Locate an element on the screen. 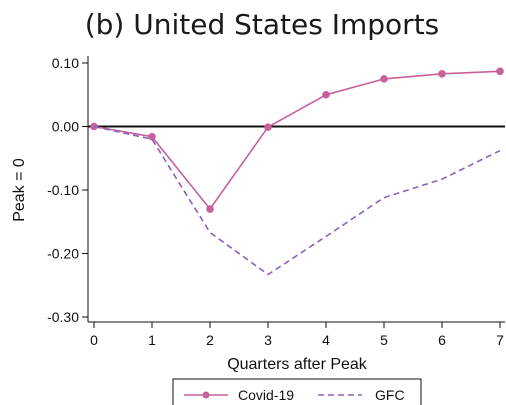 This screenshot has width=506, height=405. x-tick-label: 5 is located at coordinates (384, 340).